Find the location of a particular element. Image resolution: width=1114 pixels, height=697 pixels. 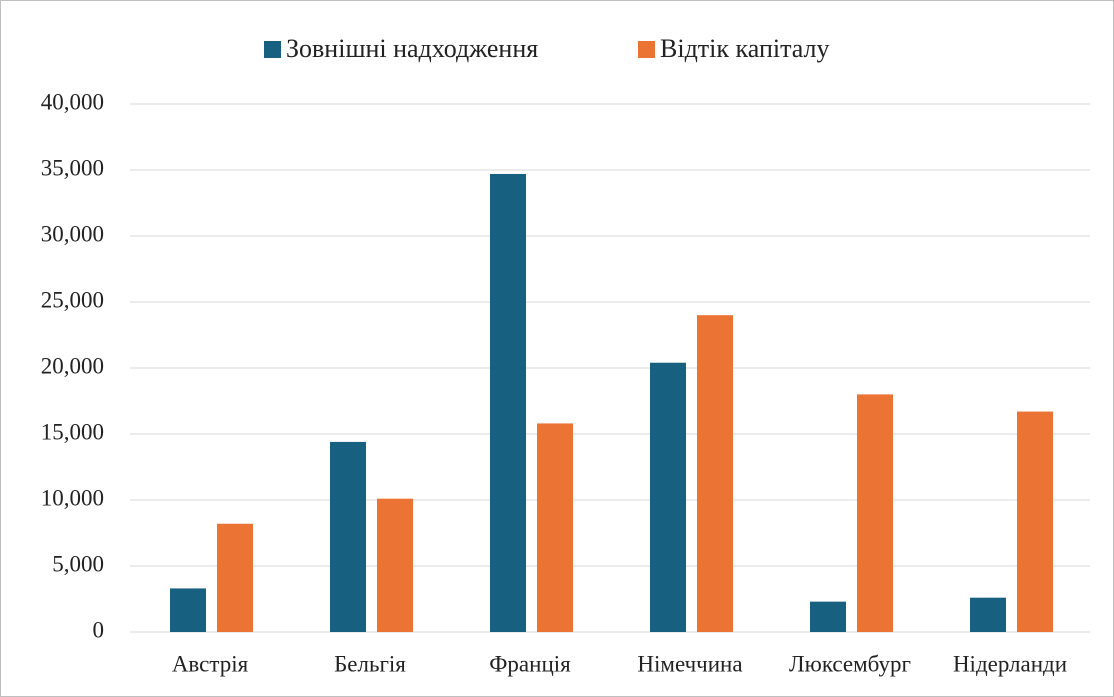

y-tick-label: 0 is located at coordinates (99, 629).